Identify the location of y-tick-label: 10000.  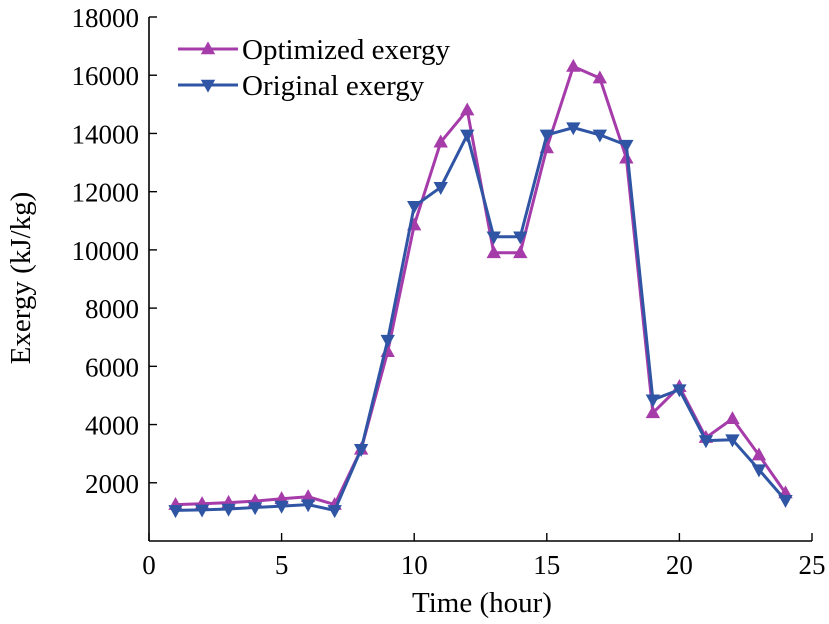
(106, 251).